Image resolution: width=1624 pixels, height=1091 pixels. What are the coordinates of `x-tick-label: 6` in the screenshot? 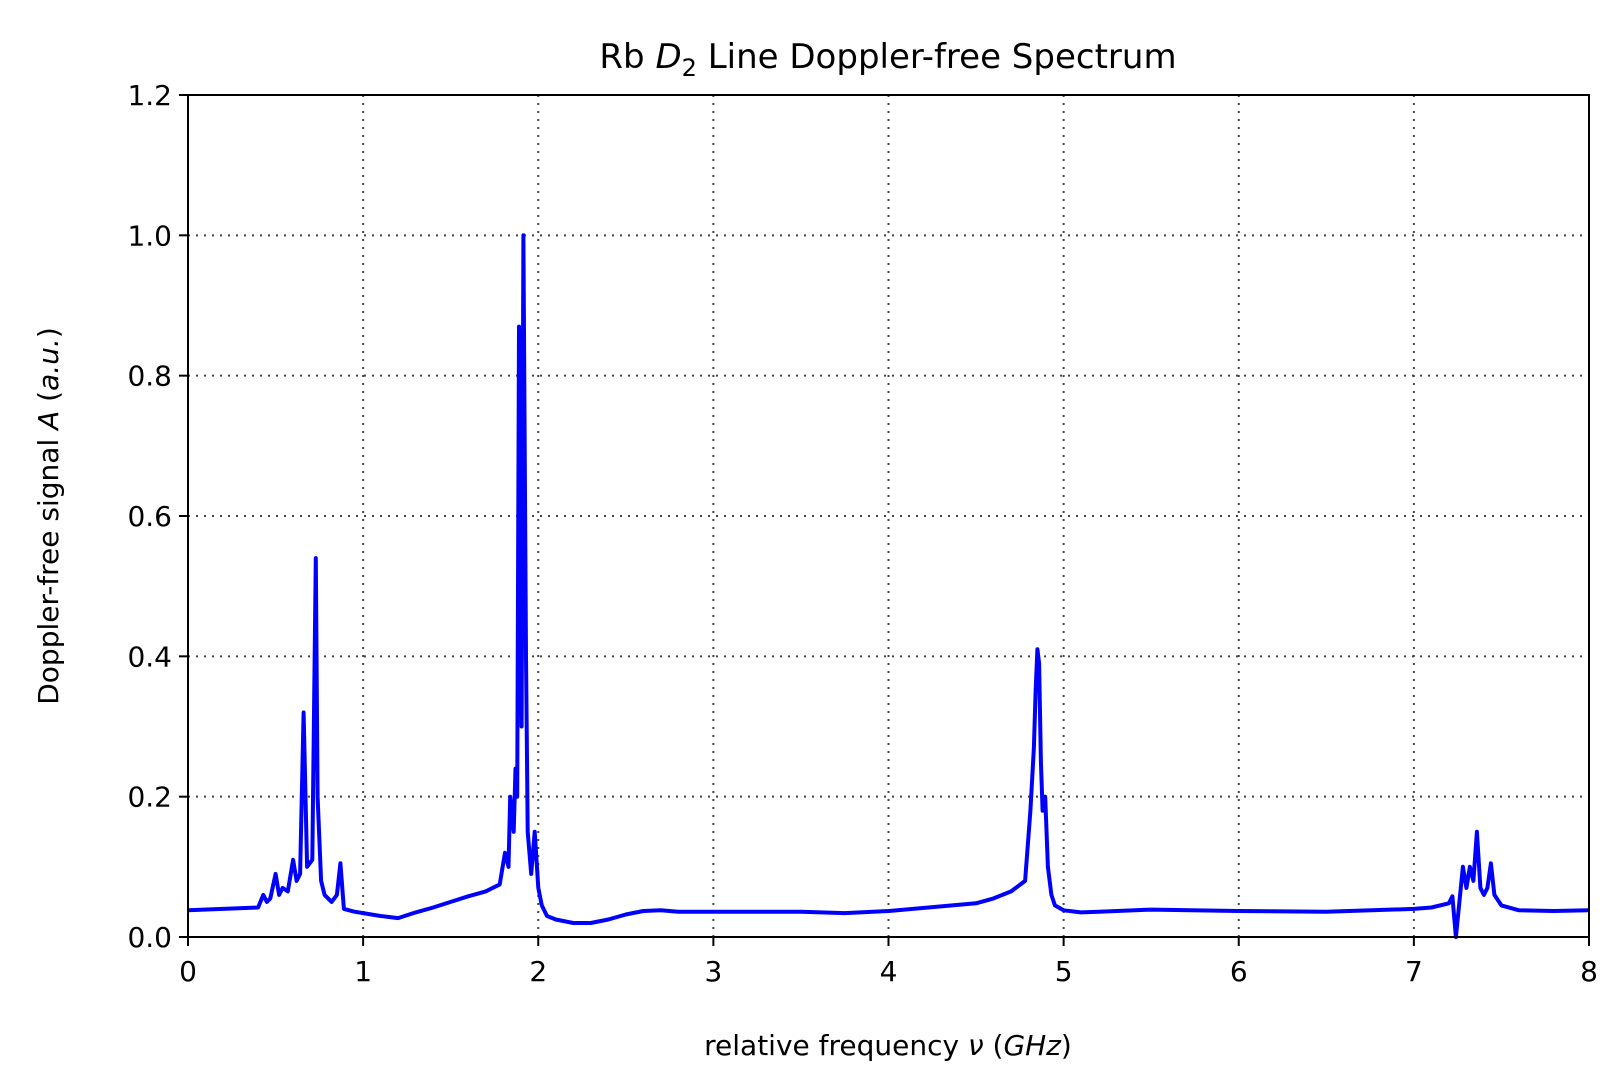 It's located at (1239, 971).